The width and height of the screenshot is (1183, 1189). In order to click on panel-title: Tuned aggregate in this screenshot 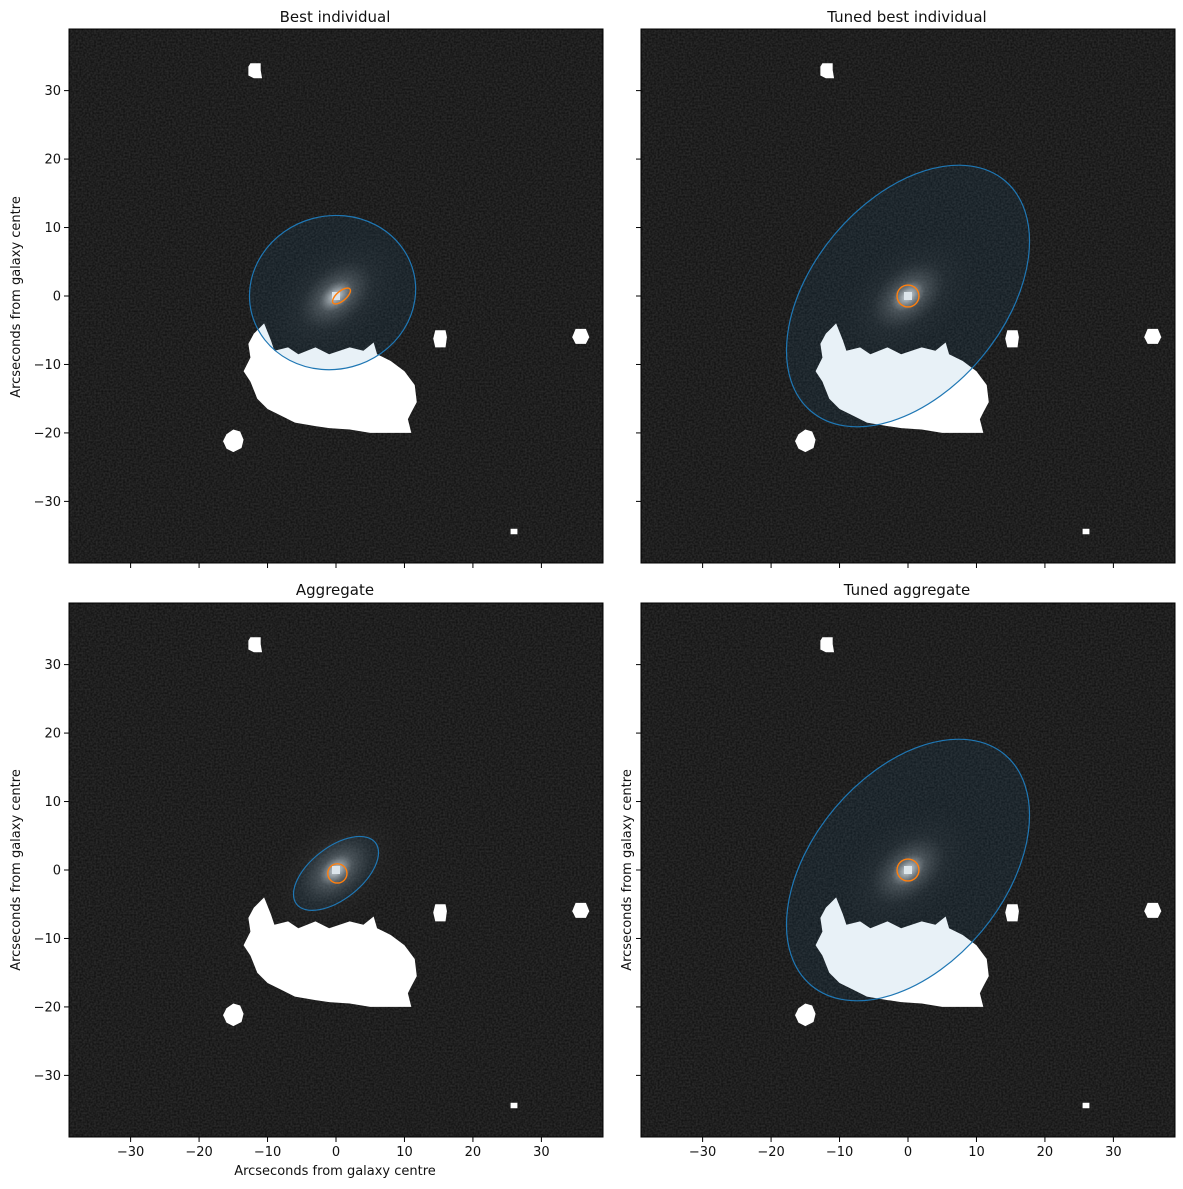, I will do `click(907, 590)`.